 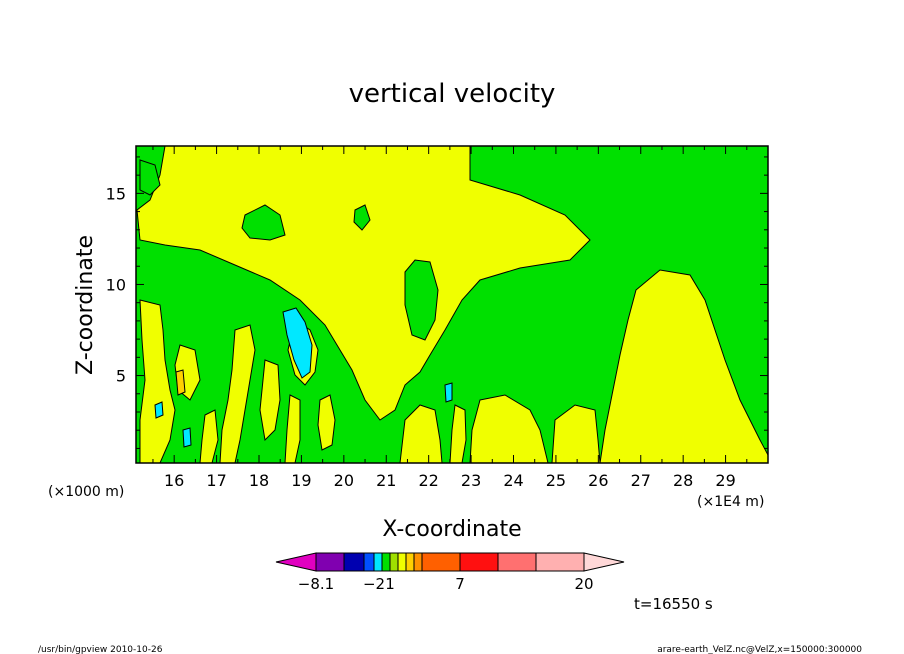 I want to click on colorbar, so click(x=450, y=562).